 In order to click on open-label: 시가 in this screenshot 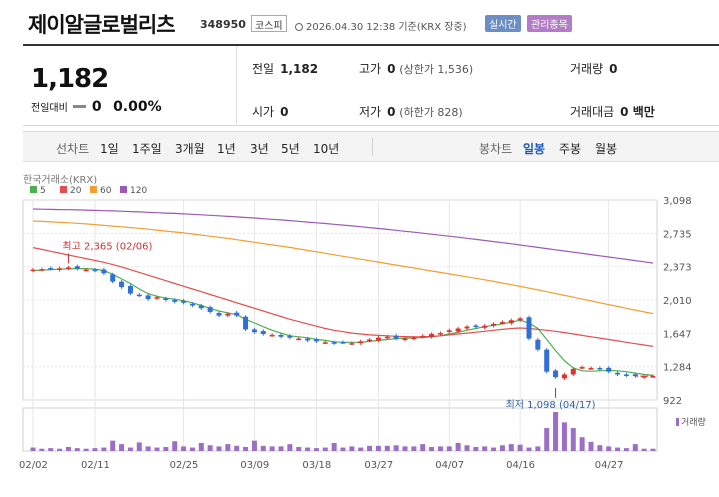, I will do `click(263, 112)`.